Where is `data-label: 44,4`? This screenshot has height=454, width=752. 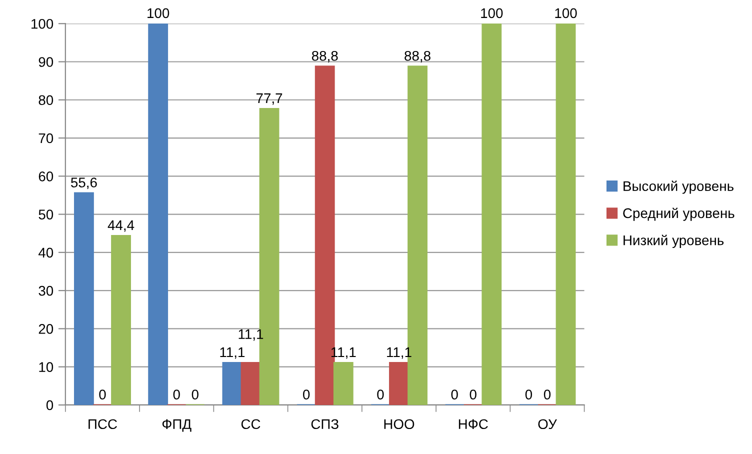
data-label: 44,4 is located at coordinates (121, 226).